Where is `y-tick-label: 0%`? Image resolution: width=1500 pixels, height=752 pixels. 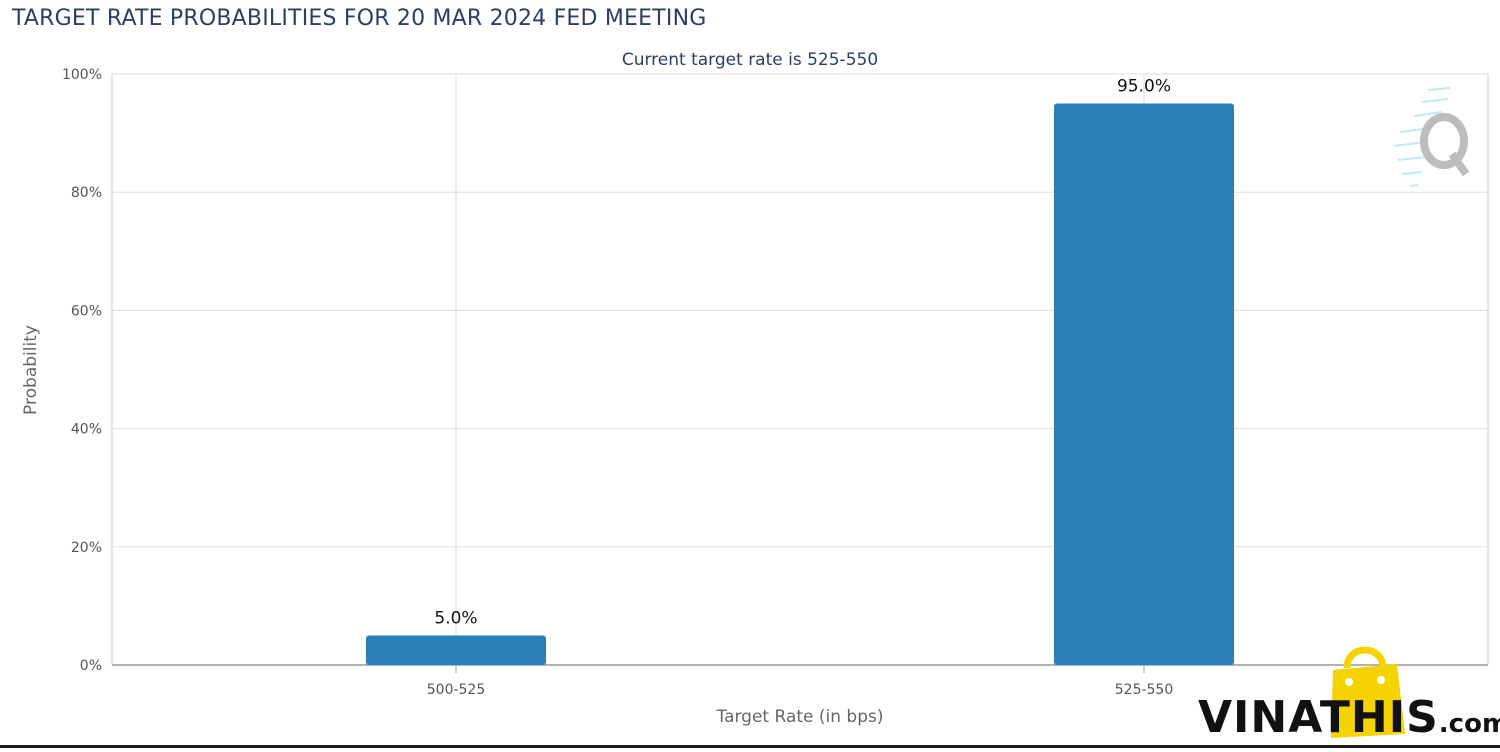 y-tick-label: 0% is located at coordinates (91, 666).